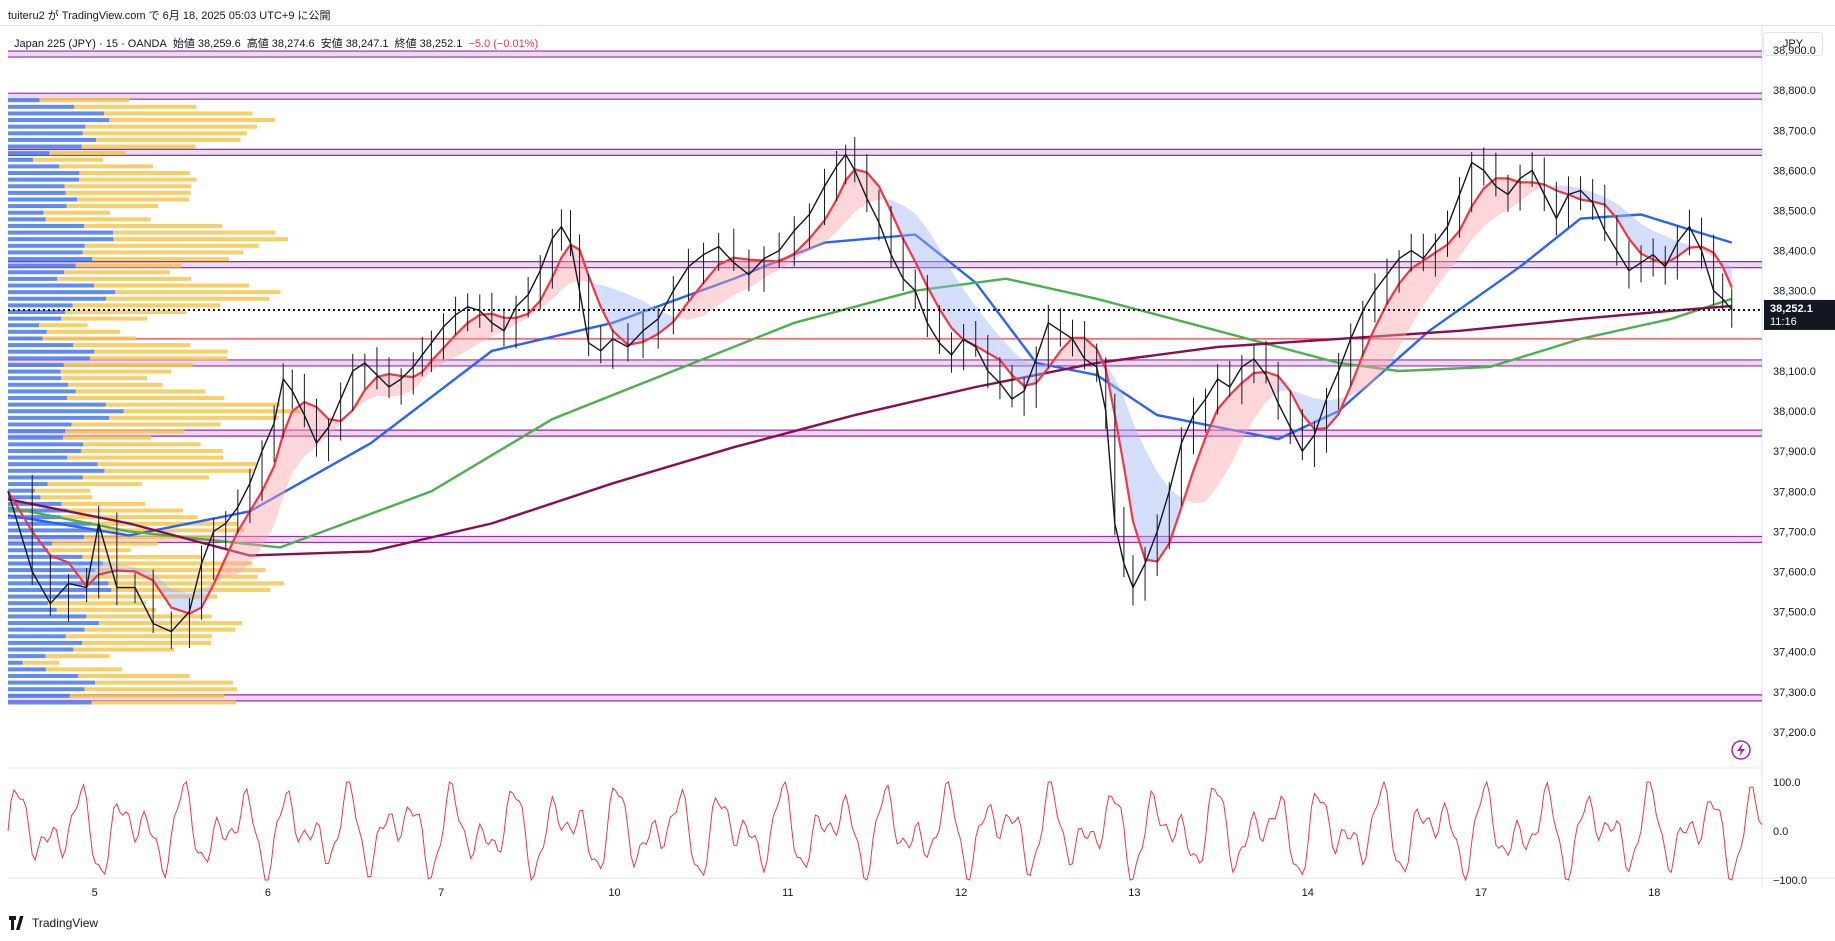 Image resolution: width=1835 pixels, height=941 pixels. Describe the element at coordinates (1794, 452) in the screenshot. I see `price-tick-label: 37,900.0` at that location.